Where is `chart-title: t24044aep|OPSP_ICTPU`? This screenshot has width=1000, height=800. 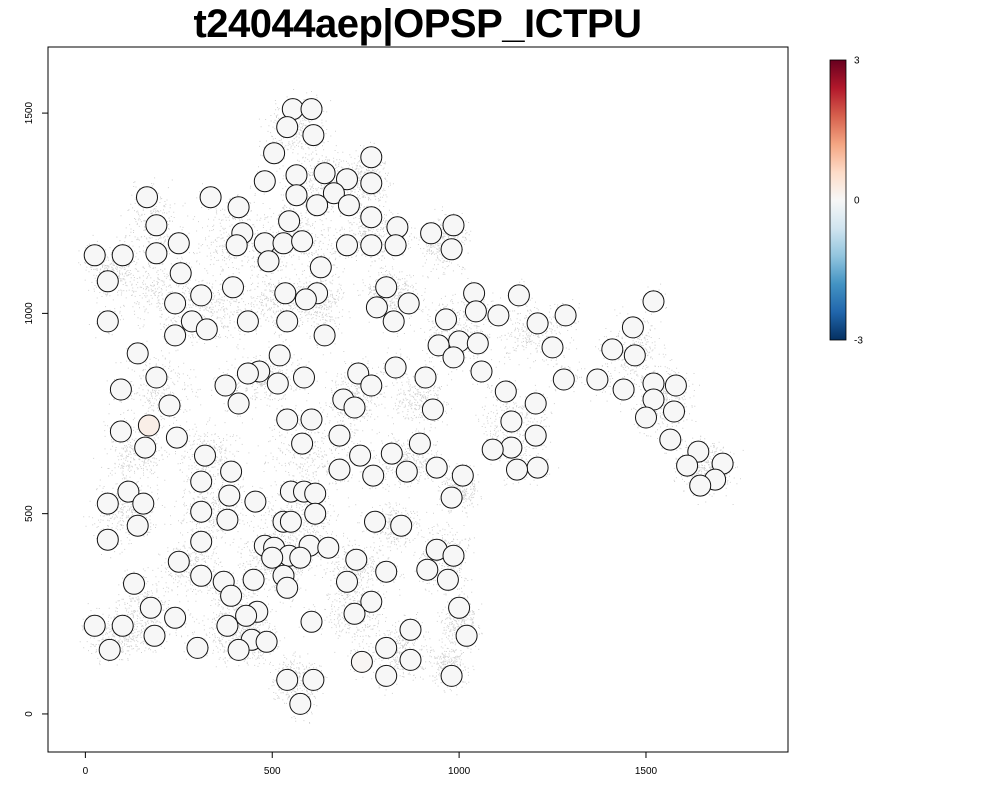 chart-title: t24044aep|OPSP_ICTPU is located at coordinates (417, 24).